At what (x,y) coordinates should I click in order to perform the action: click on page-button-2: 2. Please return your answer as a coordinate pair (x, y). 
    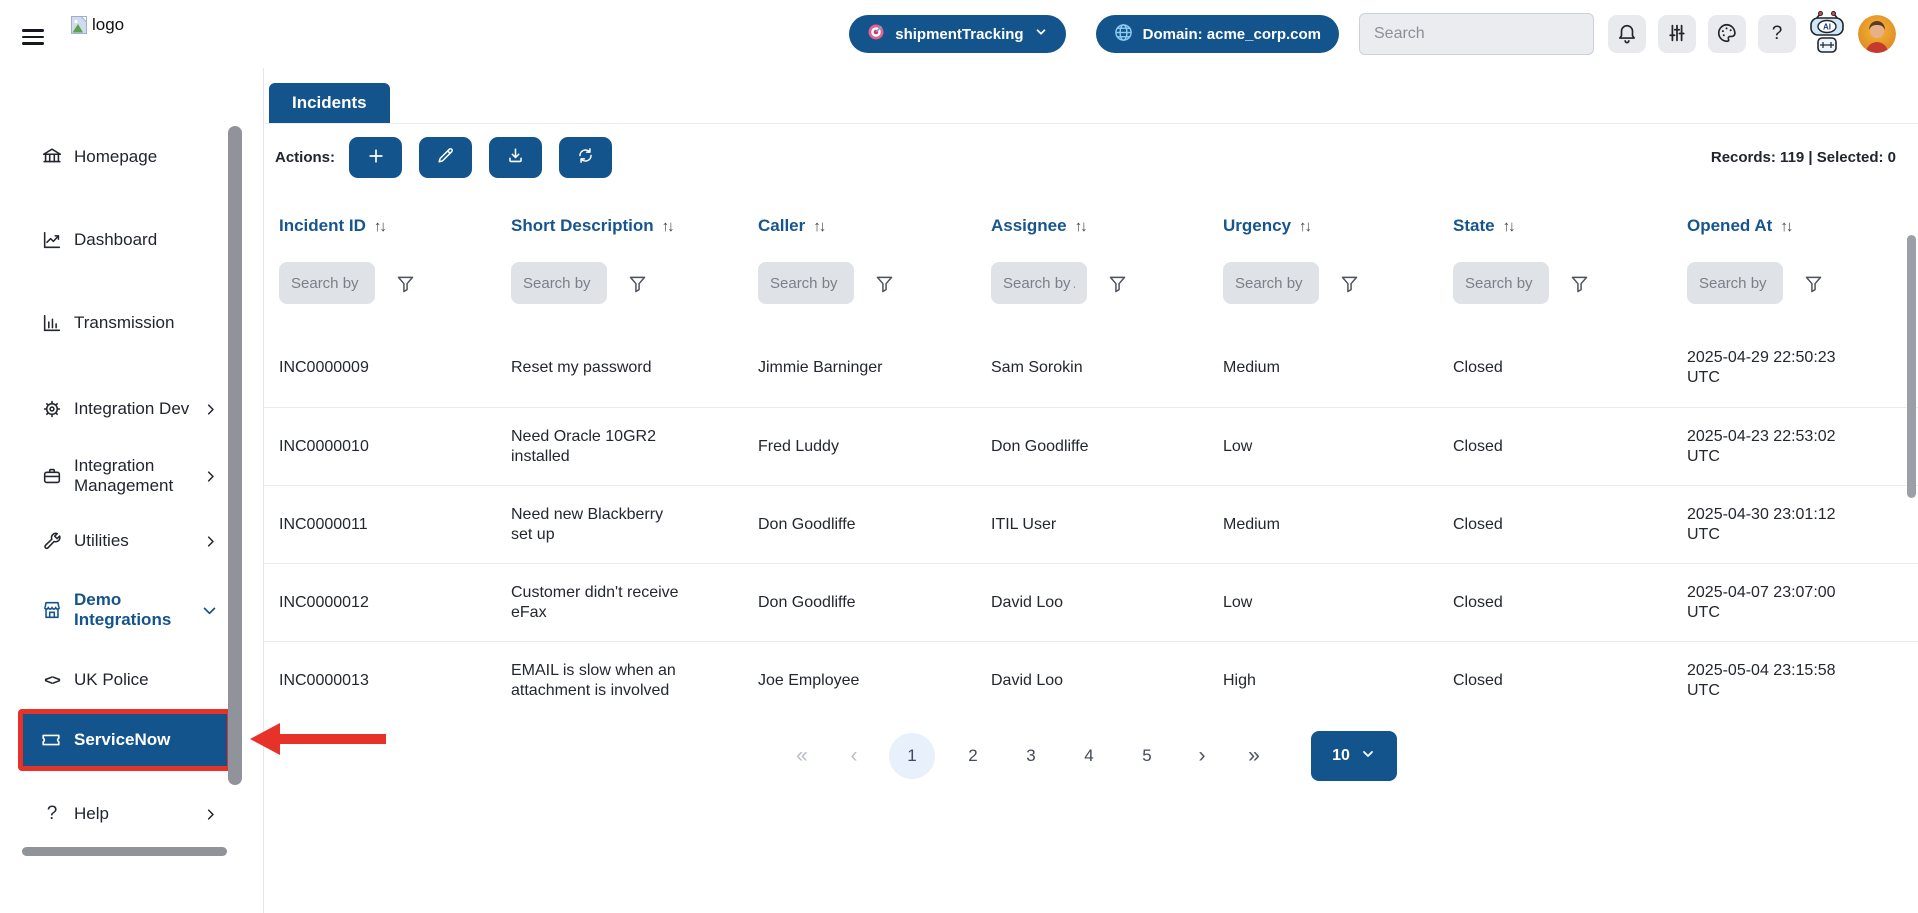
    Looking at the image, I should click on (973, 756).